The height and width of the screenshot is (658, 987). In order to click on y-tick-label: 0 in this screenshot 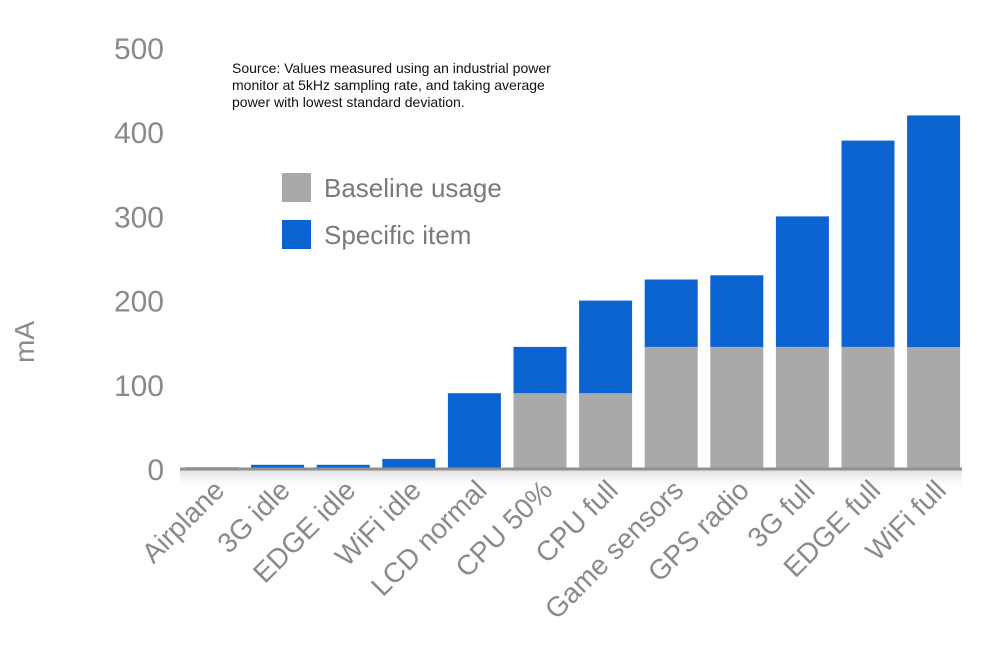, I will do `click(155, 470)`.